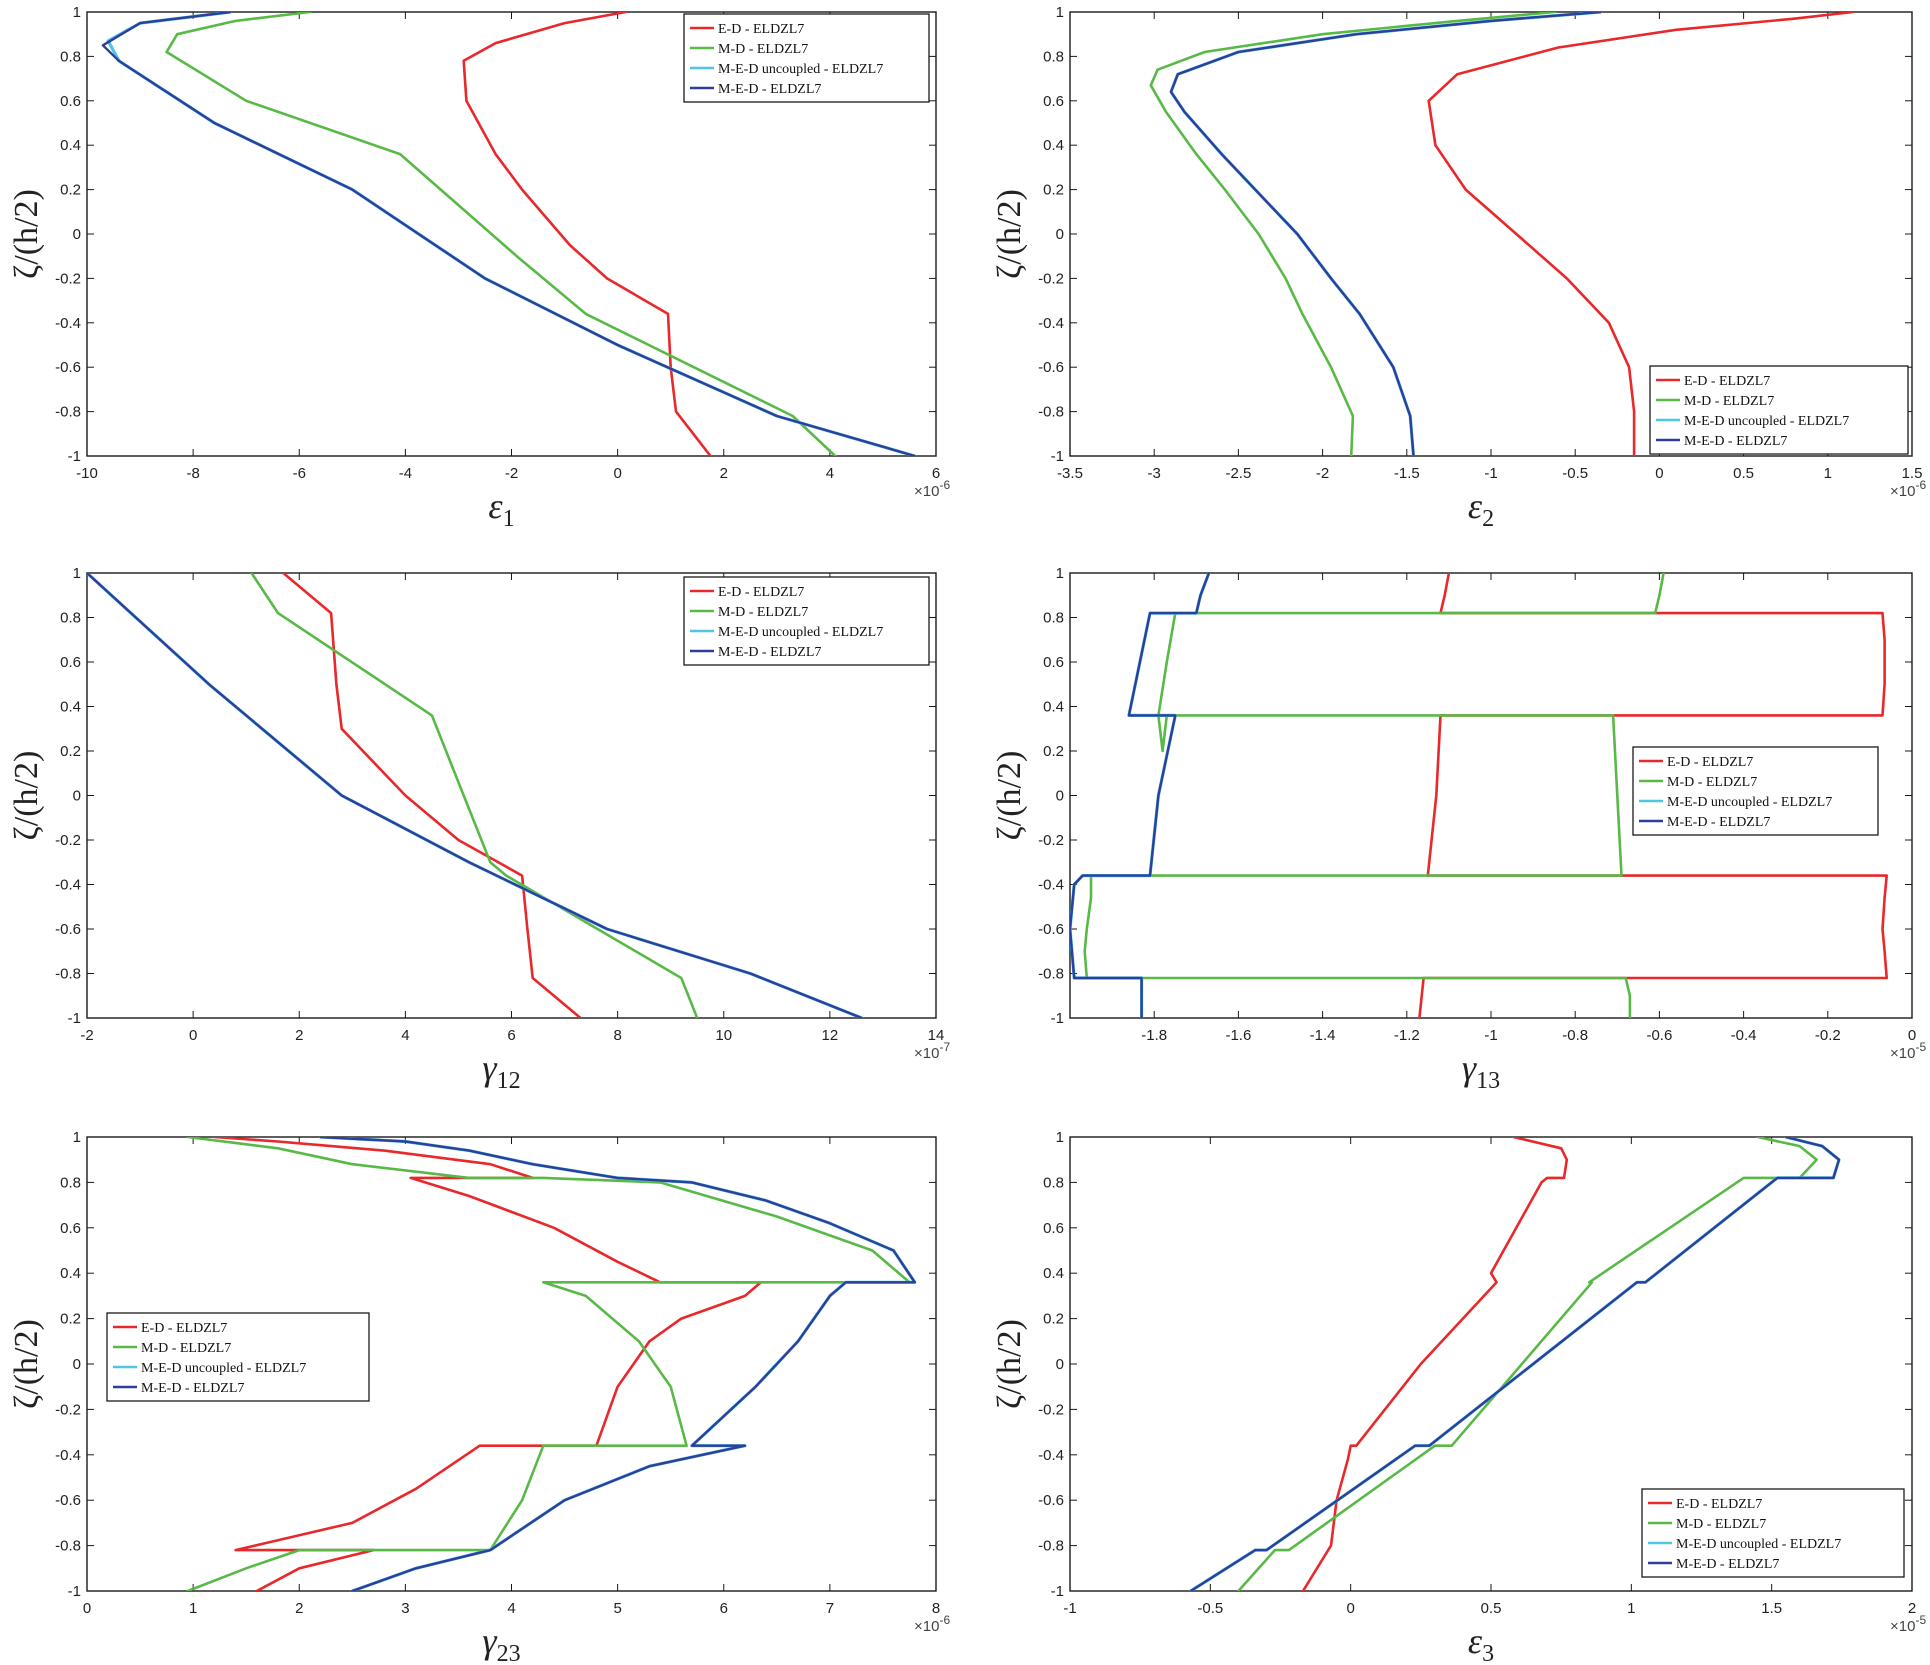 This screenshot has width=1930, height=1665. I want to click on x-tick-label: -2, so click(1322, 473).